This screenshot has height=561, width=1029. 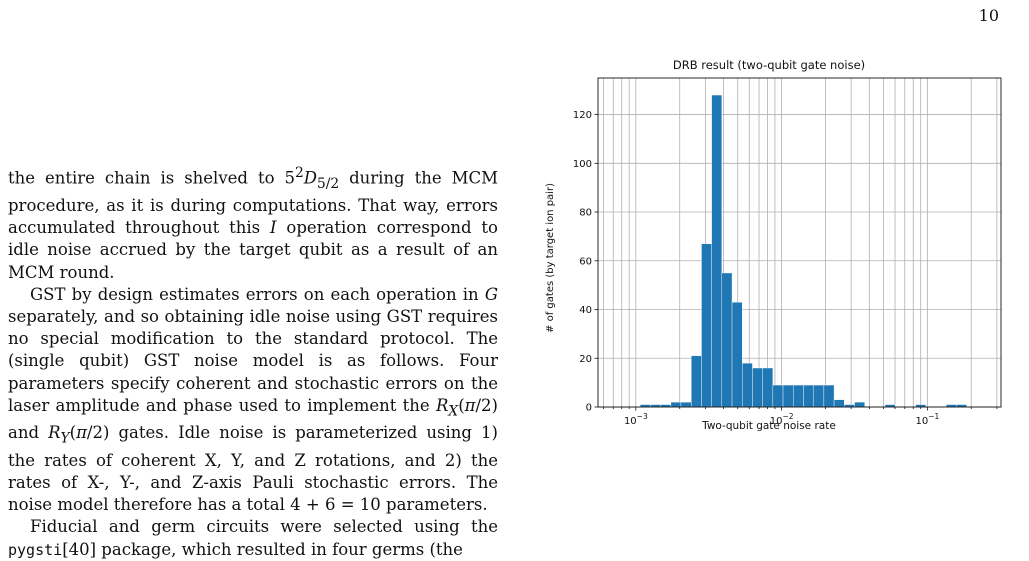 What do you see at coordinates (782, 419) in the screenshot?
I see `x-tick-label: 10⁻²` at bounding box center [782, 419].